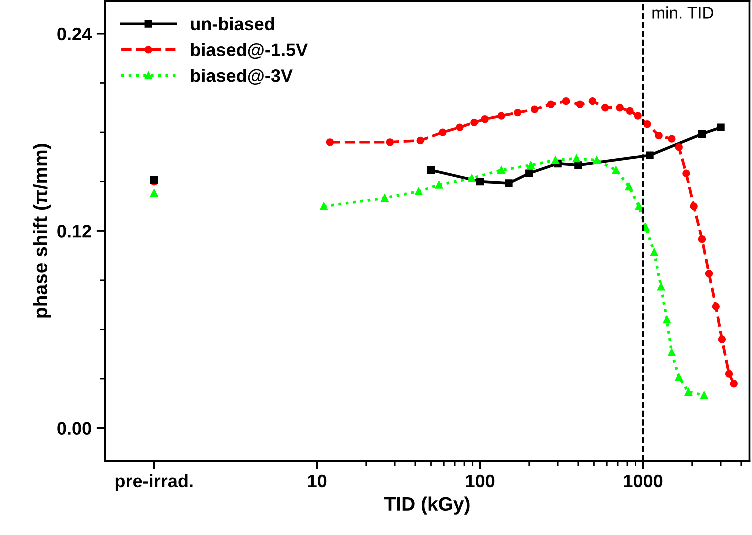 The width and height of the screenshot is (752, 535). Describe the element at coordinates (427, 505) in the screenshot. I see `x-axis-title: TID (kGy)` at that location.